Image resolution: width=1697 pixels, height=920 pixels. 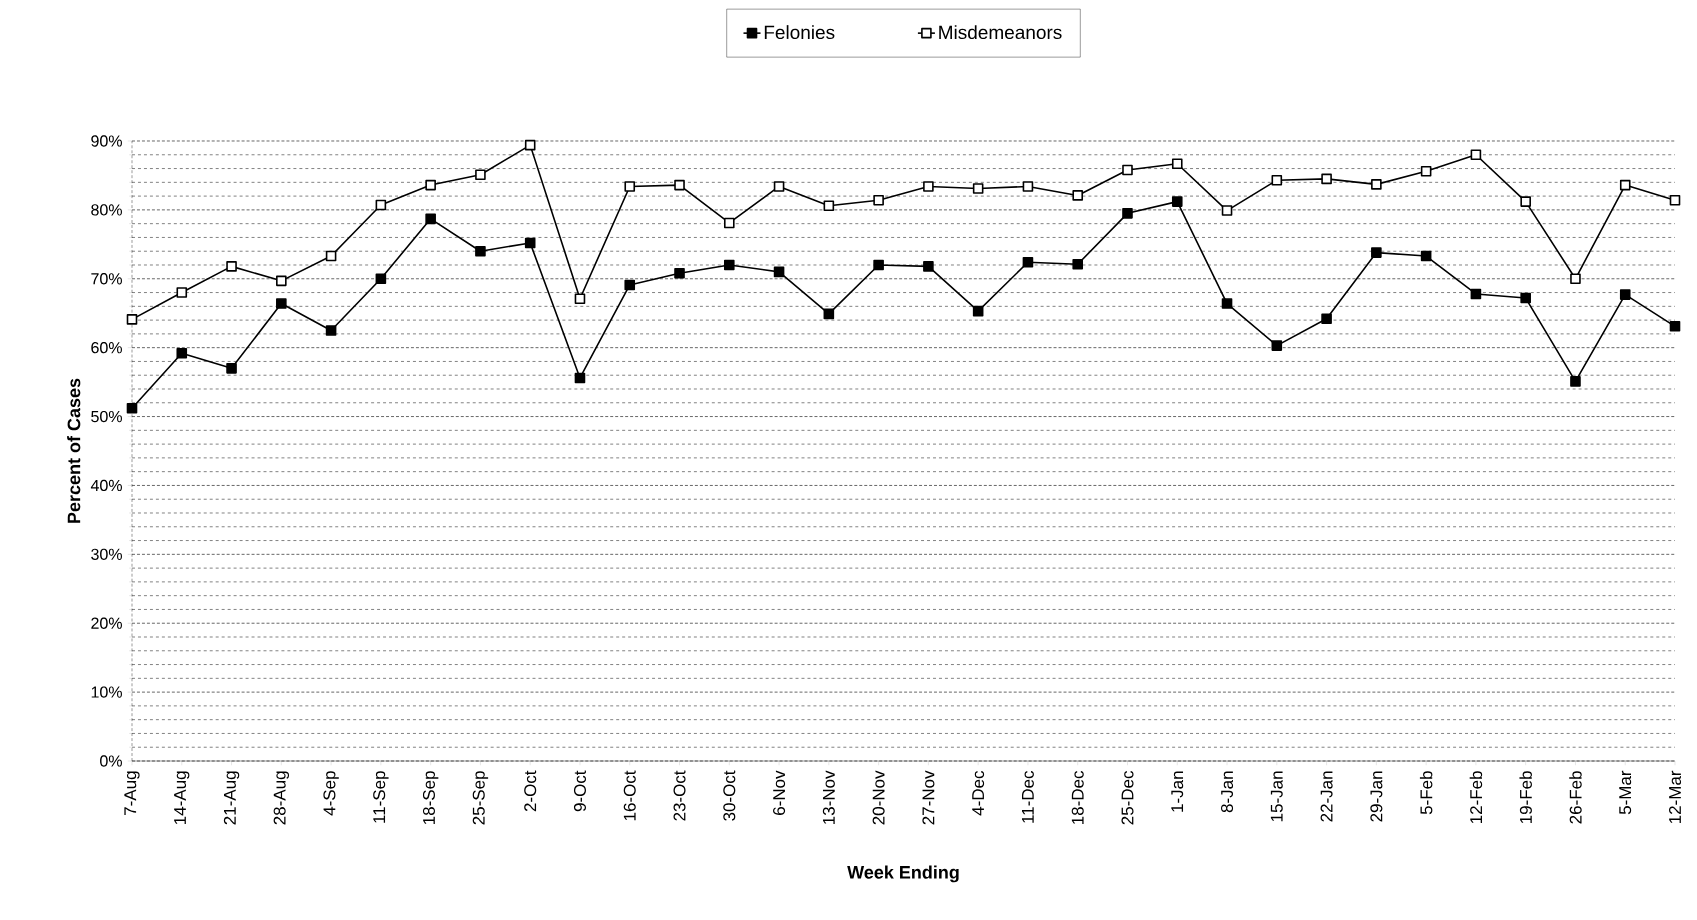 I want to click on x-tick-label: 12-Feb, so click(x=1476, y=797).